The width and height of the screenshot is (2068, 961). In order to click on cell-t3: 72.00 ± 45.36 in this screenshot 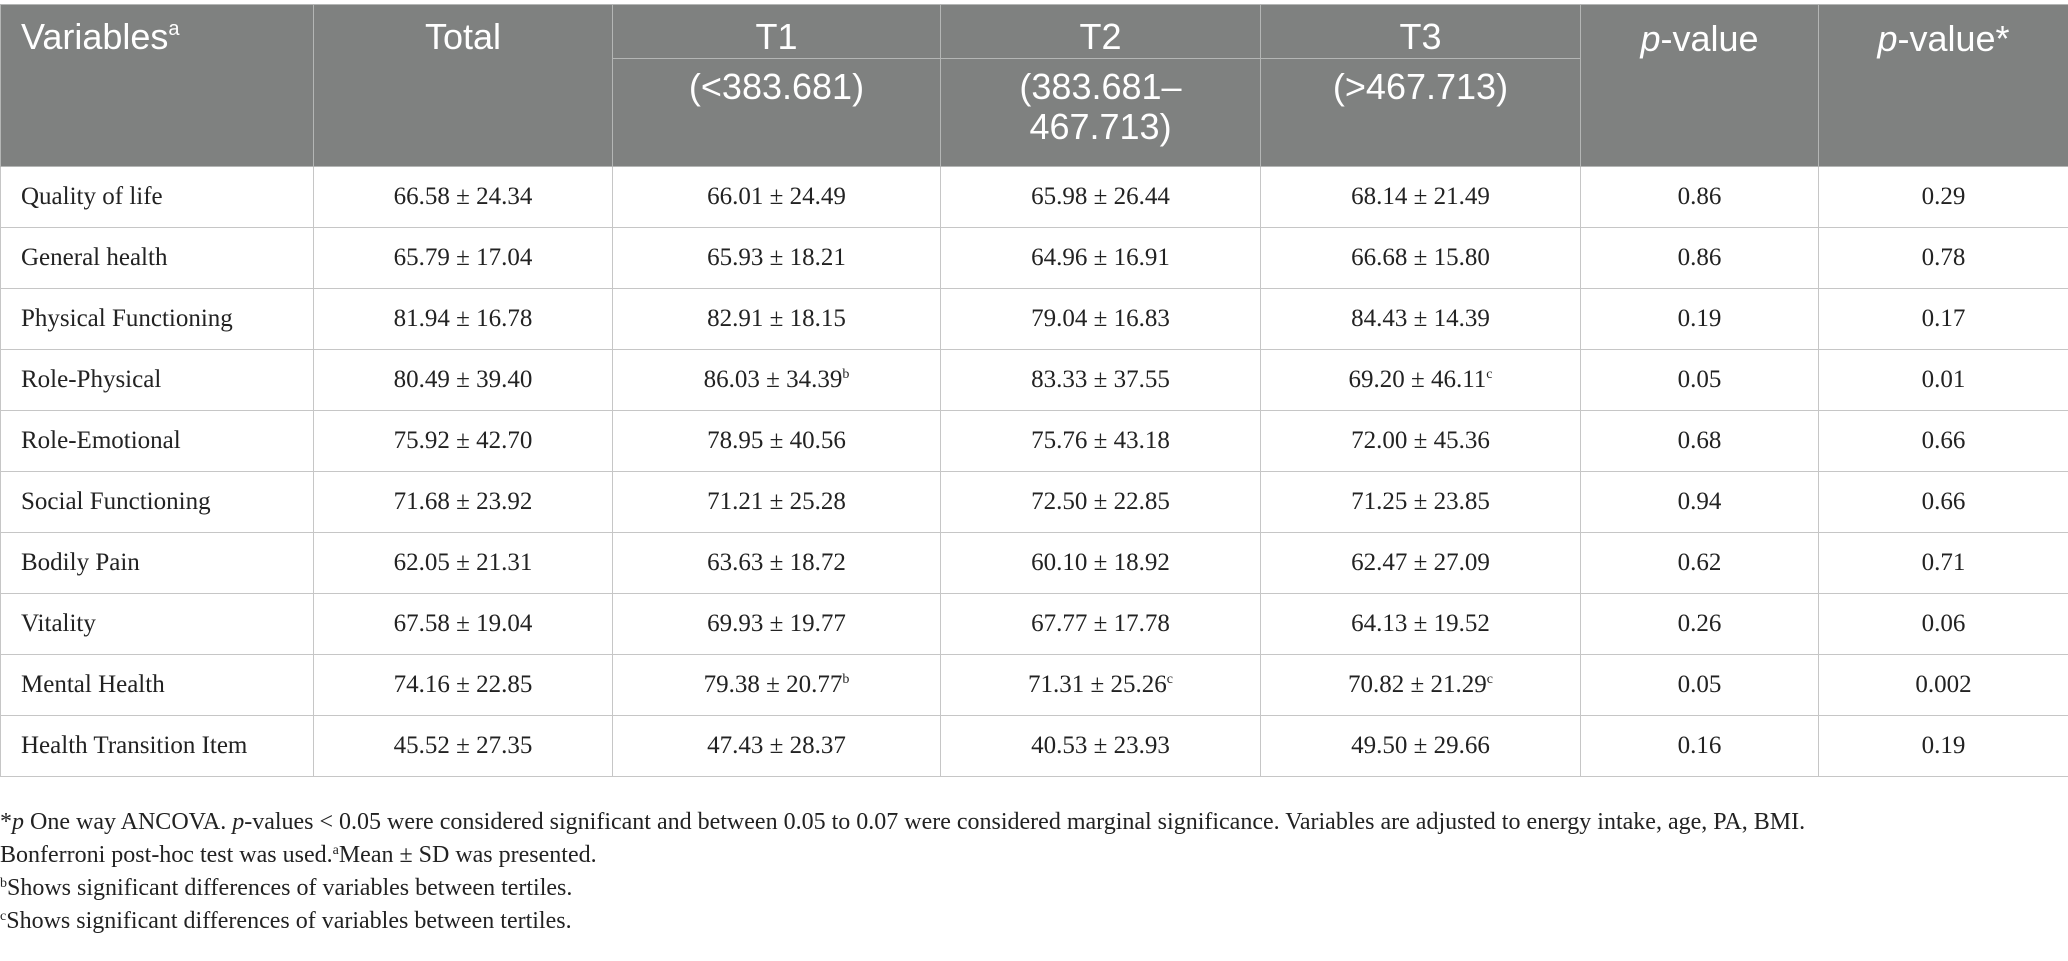, I will do `click(1420, 441)`.